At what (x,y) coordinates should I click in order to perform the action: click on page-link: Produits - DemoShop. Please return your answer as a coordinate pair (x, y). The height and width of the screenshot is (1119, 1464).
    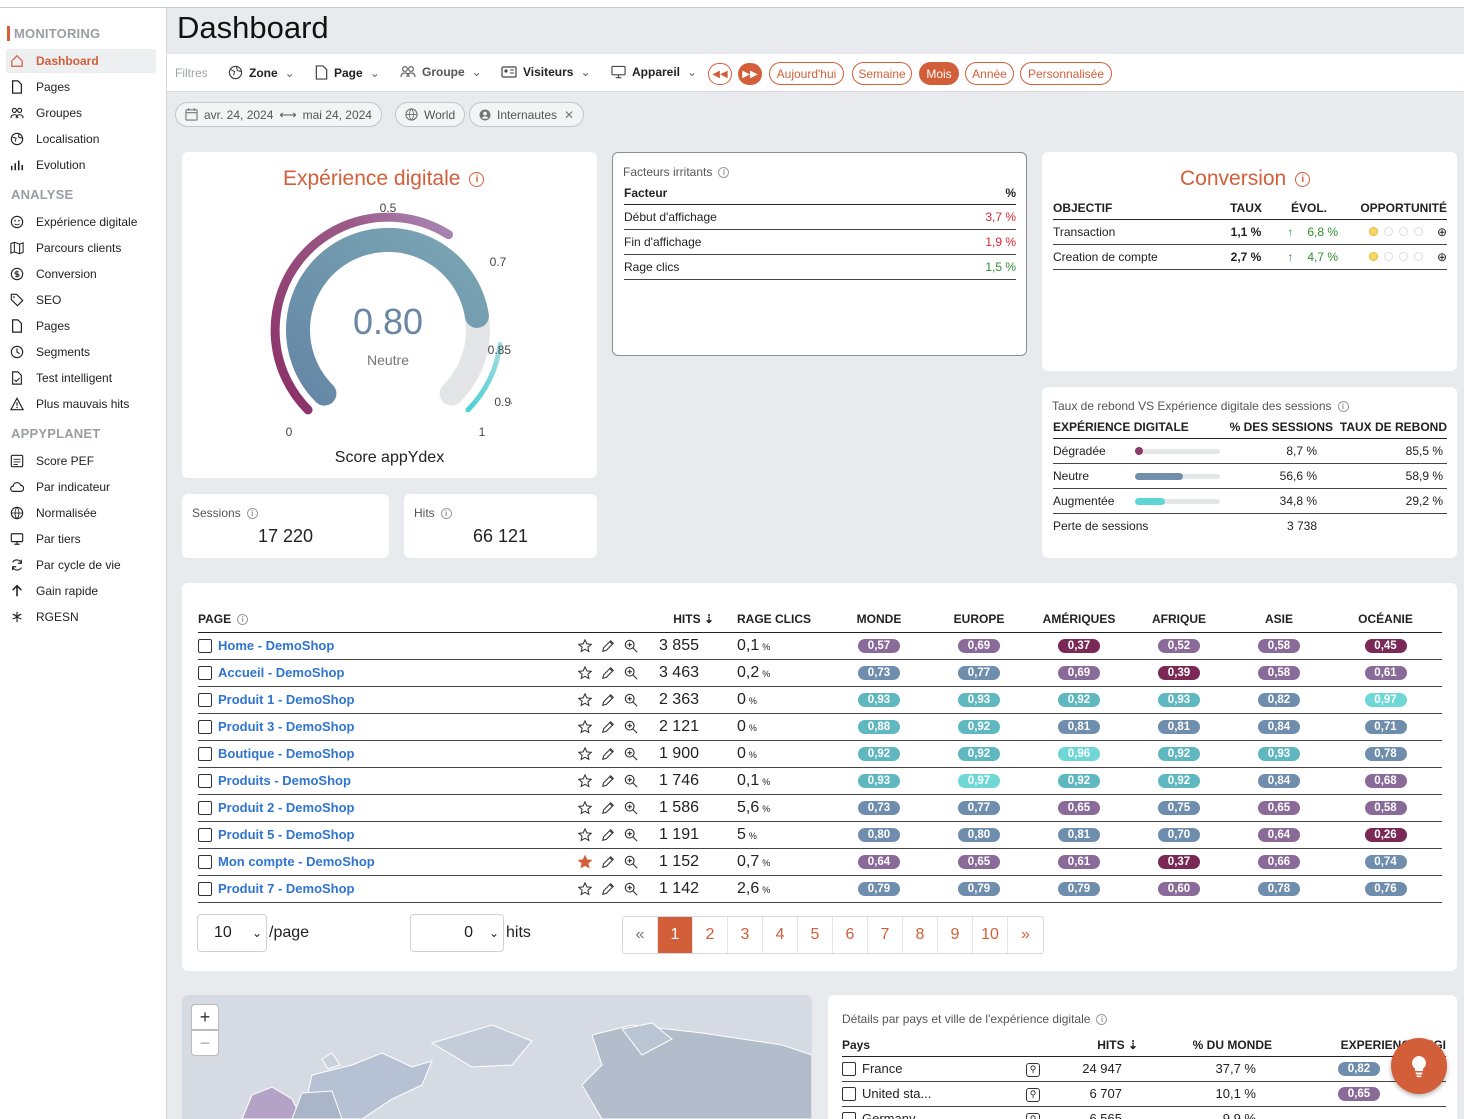
    Looking at the image, I should click on (284, 780).